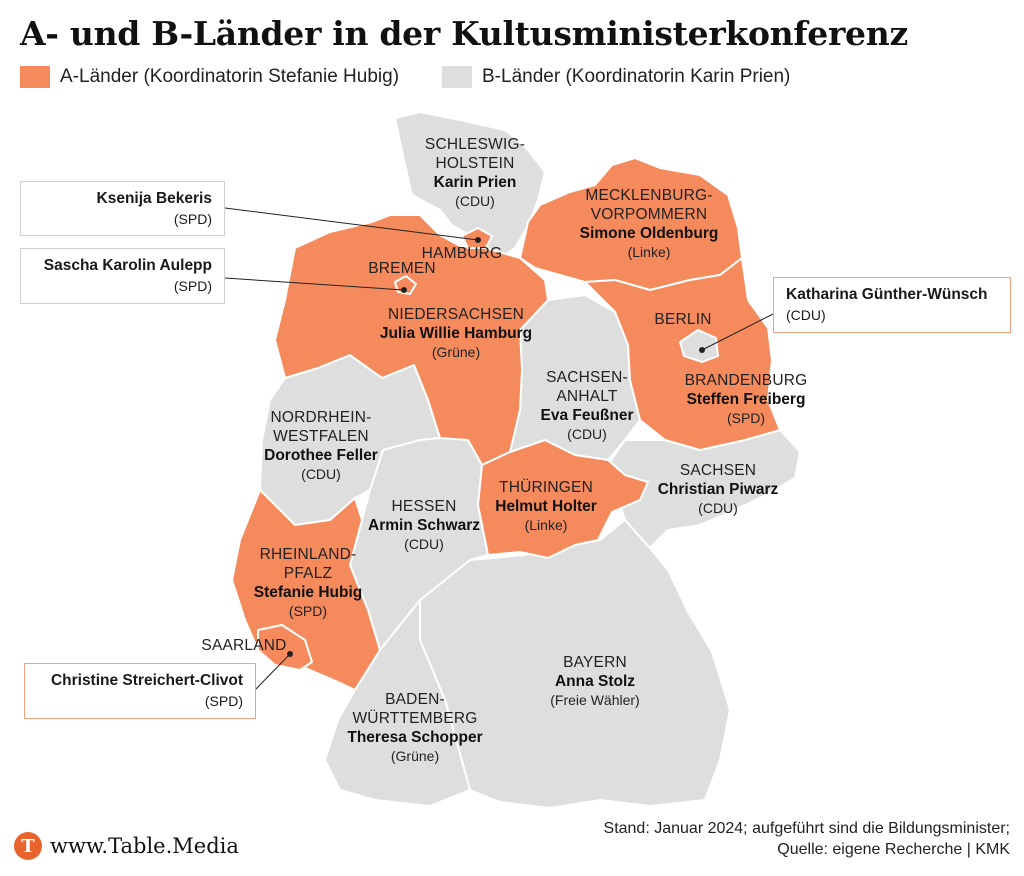 This screenshot has height=876, width=1024. What do you see at coordinates (718, 470) in the screenshot?
I see `state-name: SACHSEN` at bounding box center [718, 470].